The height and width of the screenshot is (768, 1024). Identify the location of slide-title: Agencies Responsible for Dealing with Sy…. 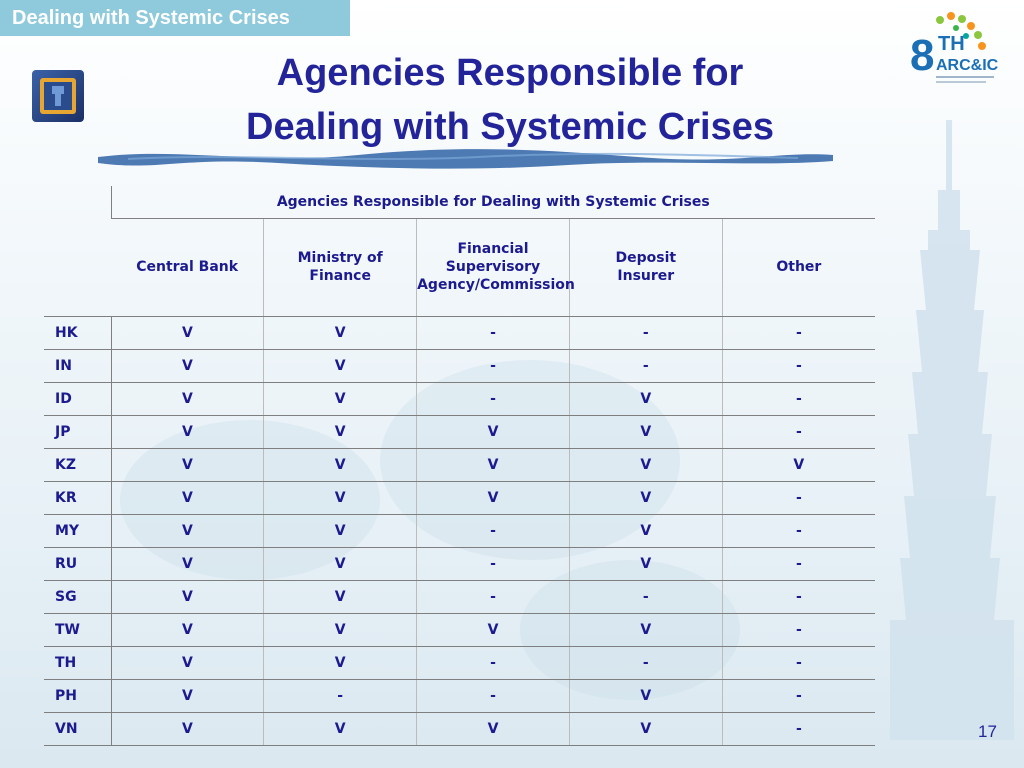
(510, 100).